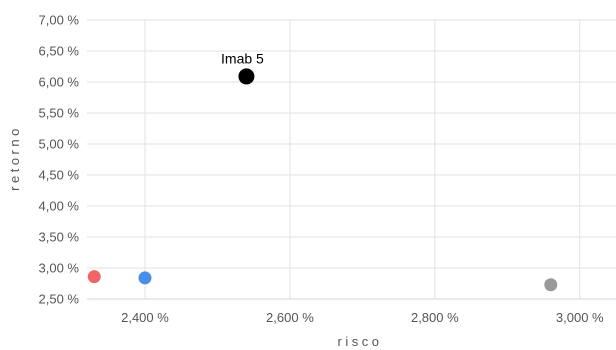  What do you see at coordinates (362, 317) in the screenshot?
I see `x-axis-ticks: 2,400 % 2,600 % 2,800 % 3,000 %` at bounding box center [362, 317].